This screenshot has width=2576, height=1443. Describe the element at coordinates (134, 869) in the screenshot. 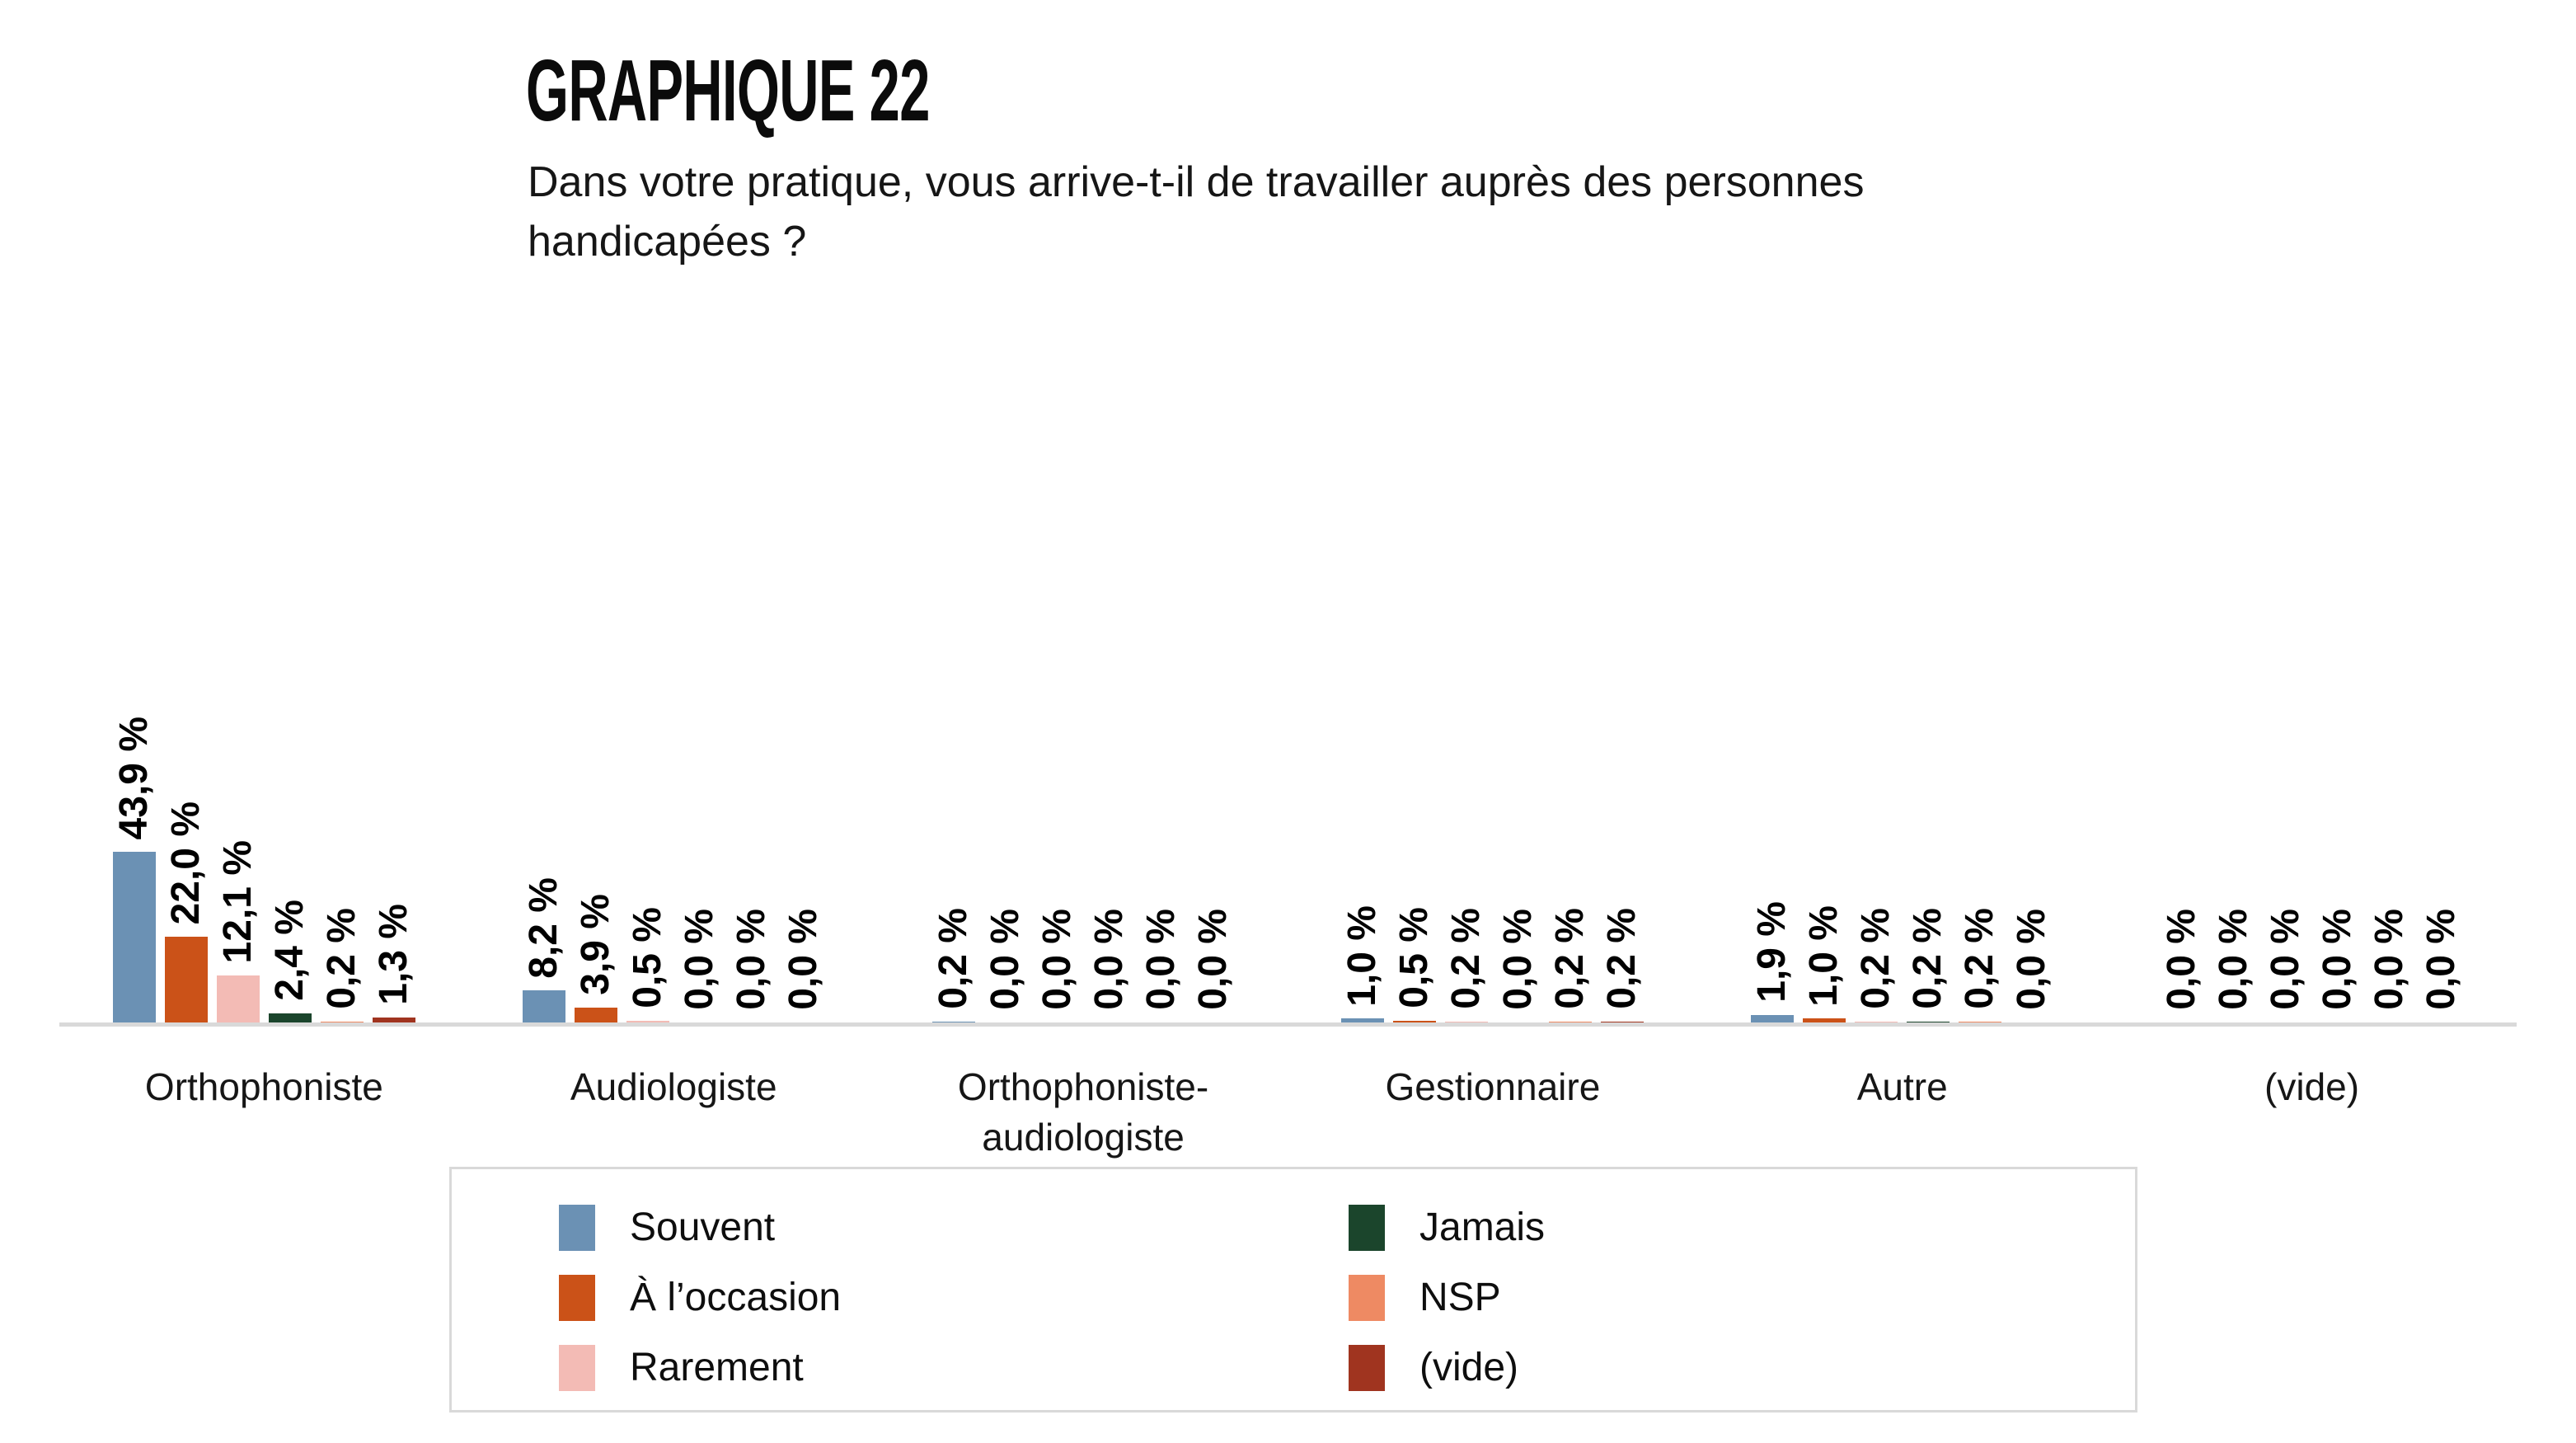

I see `bar-cell: 43,9 %` at that location.